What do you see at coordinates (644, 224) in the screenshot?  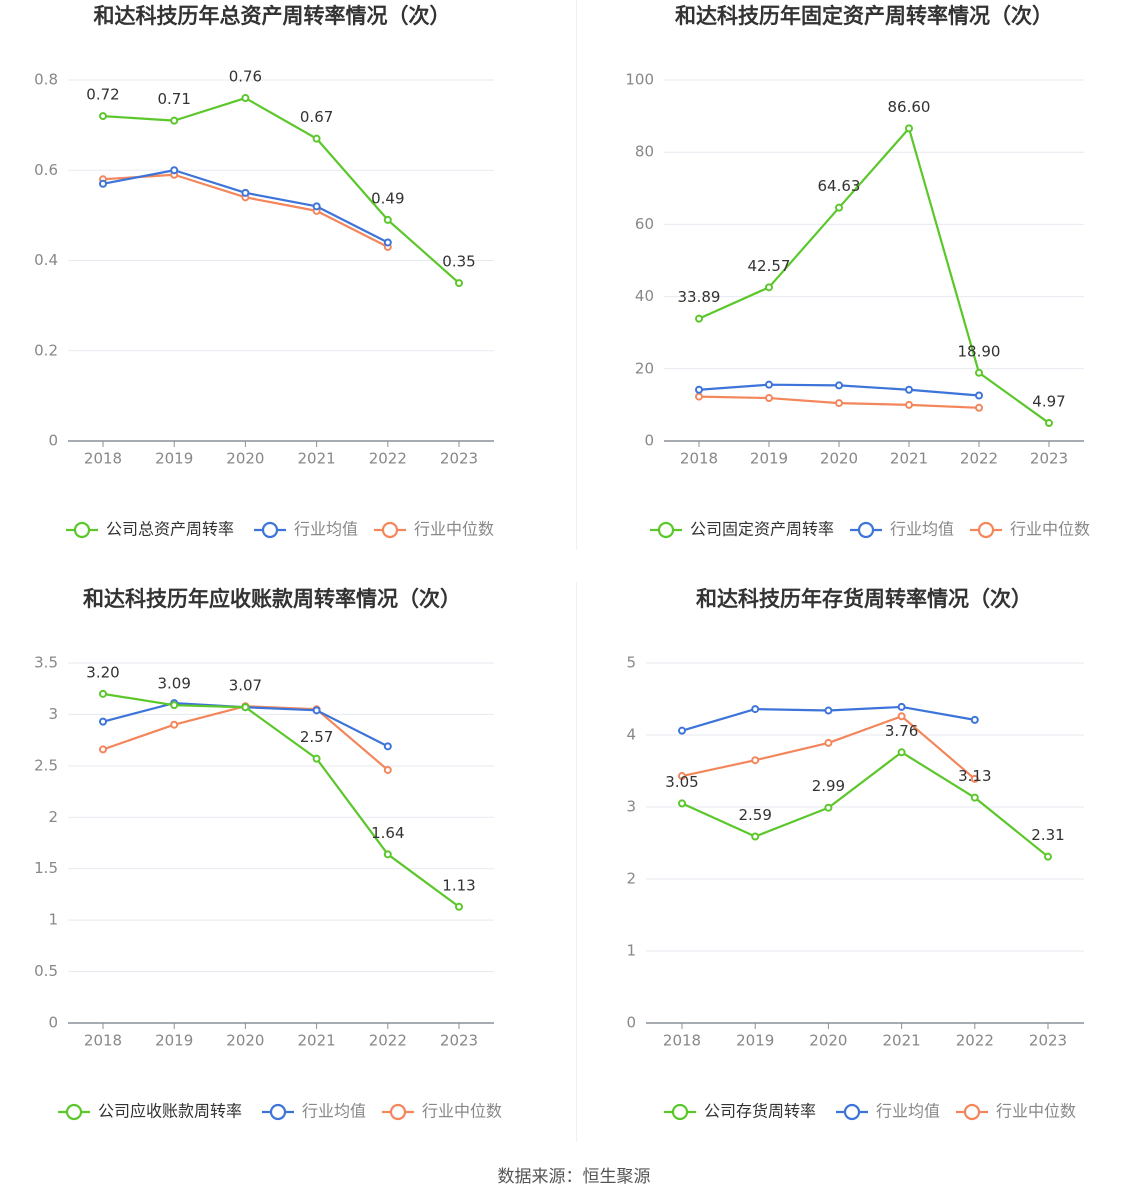 I see `y-tick-label: 60` at bounding box center [644, 224].